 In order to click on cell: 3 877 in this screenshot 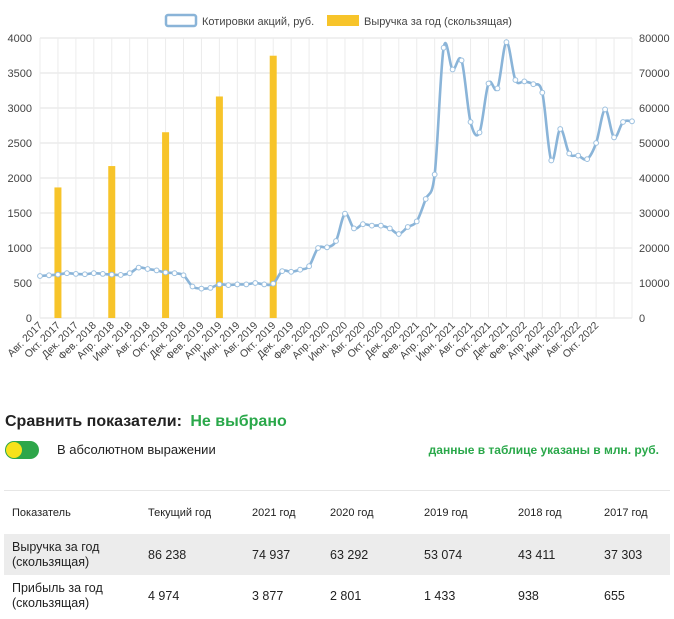, I will do `click(268, 595)`.